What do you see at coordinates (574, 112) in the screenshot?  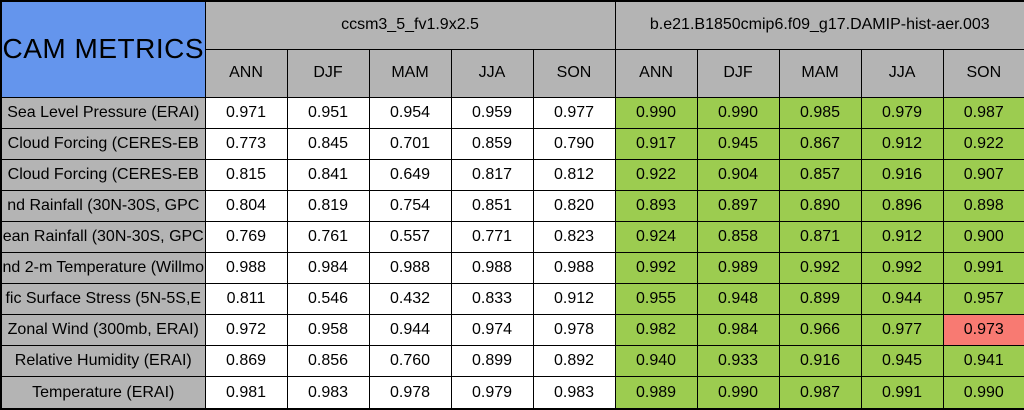 I see `metric-value-model1: 0.977` at bounding box center [574, 112].